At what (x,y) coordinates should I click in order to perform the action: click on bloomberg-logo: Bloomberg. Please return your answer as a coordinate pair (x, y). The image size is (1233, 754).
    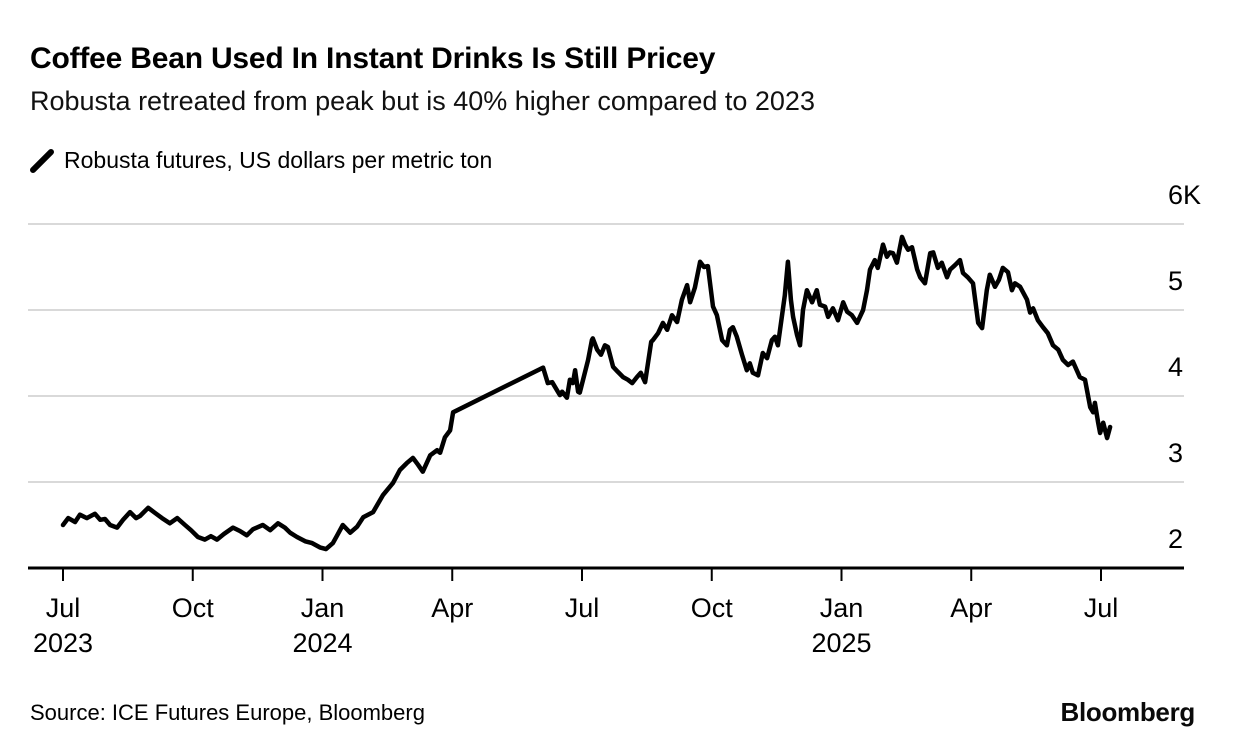
    Looking at the image, I should click on (1127, 712).